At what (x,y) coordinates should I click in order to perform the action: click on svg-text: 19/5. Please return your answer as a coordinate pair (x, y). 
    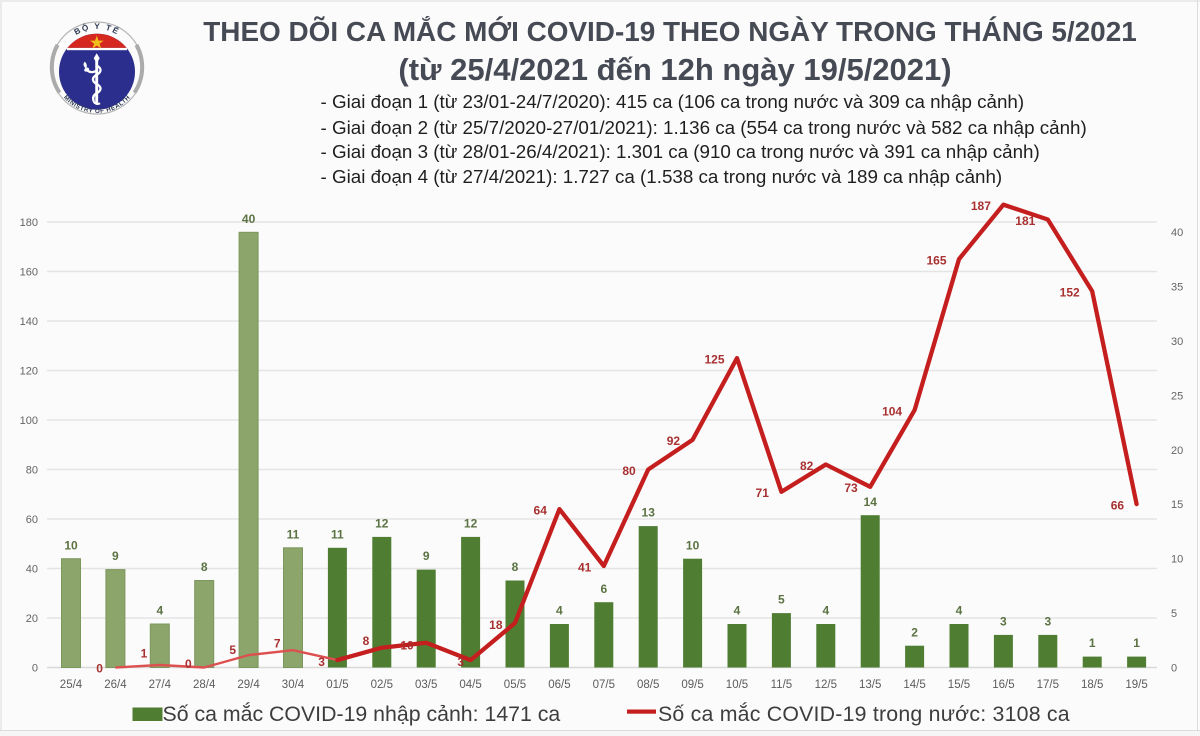
    Looking at the image, I should click on (1136, 685).